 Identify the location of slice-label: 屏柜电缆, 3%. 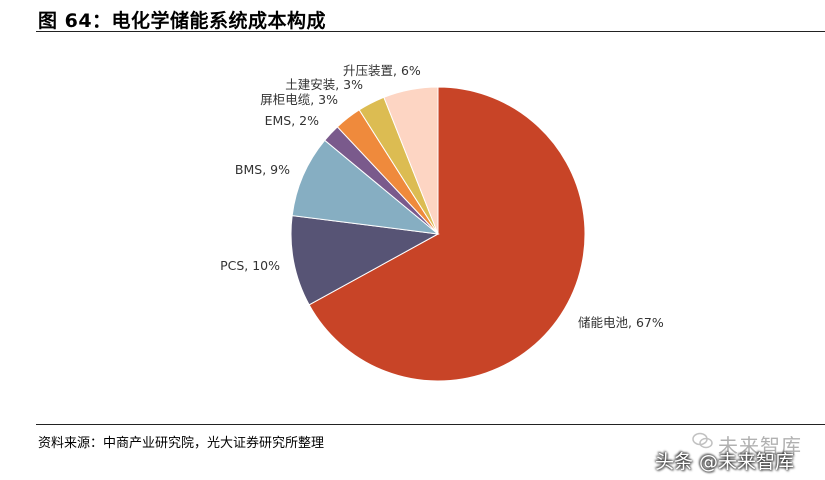
(299, 99).